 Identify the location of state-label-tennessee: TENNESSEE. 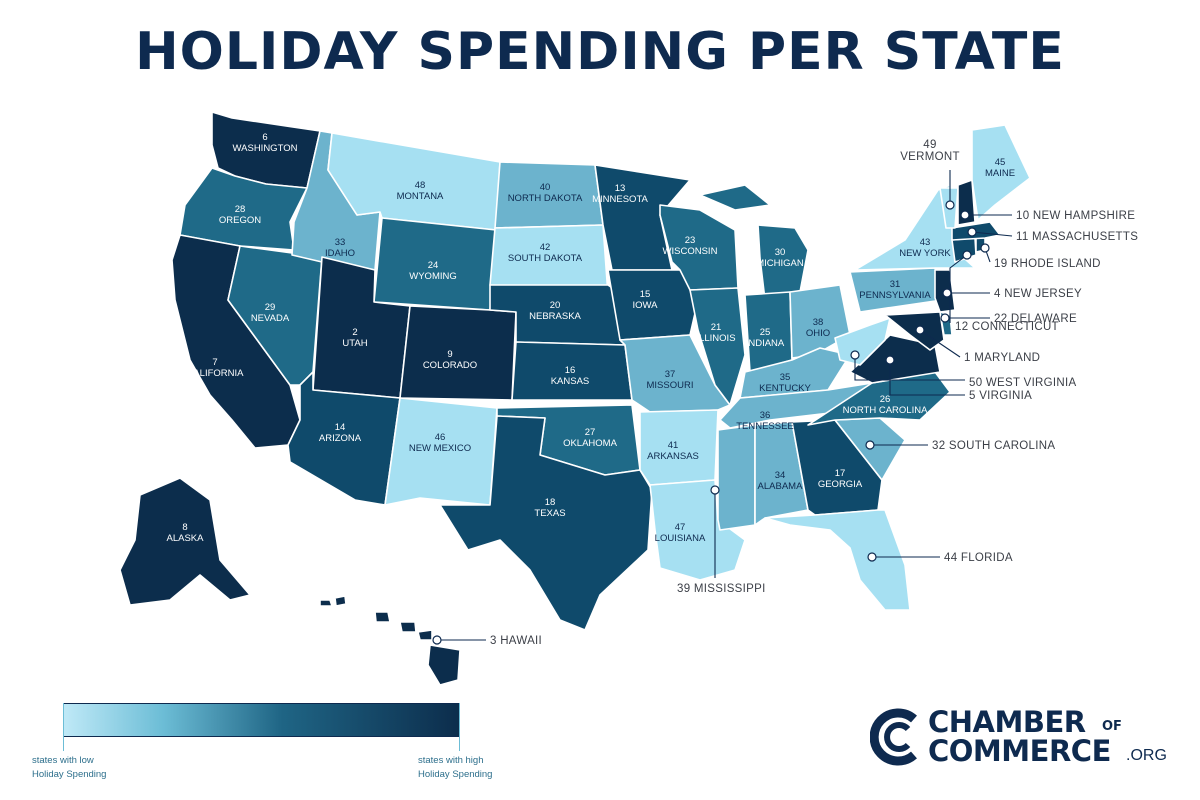
(765, 426).